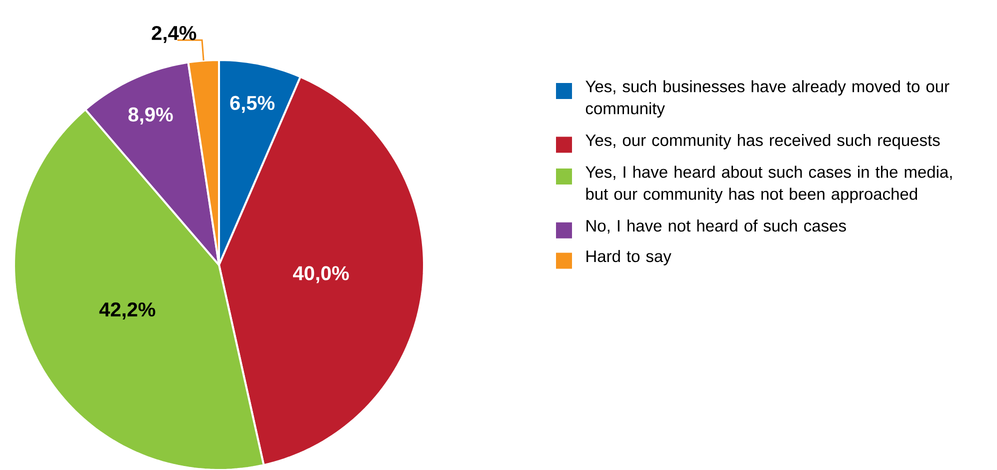 The height and width of the screenshot is (470, 997). I want to click on legend-label: Yes, I have heard about such cases in the media, but our community has not been approached, so click(769, 185).